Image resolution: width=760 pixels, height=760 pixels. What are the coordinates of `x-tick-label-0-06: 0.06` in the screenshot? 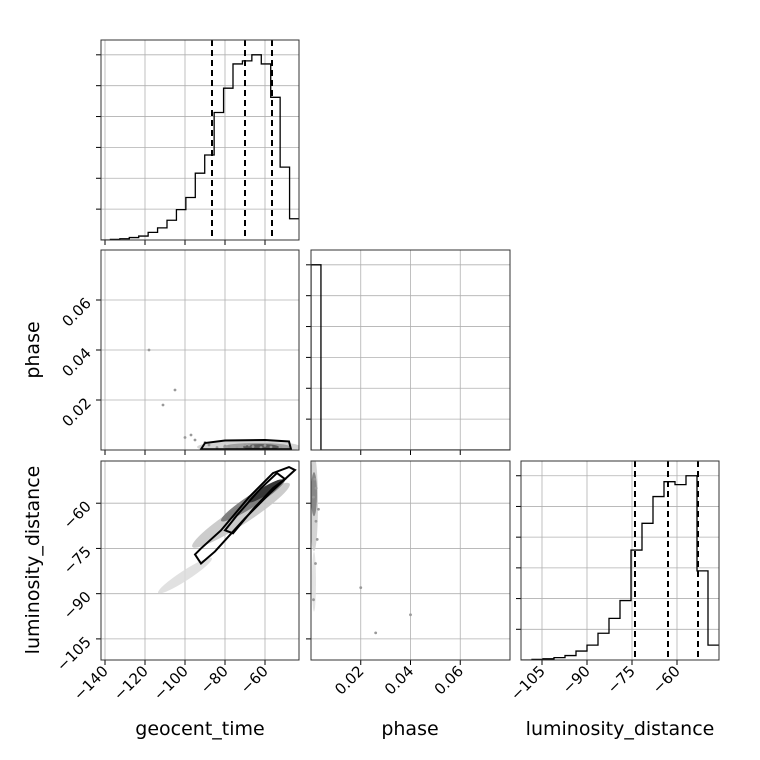 It's located at (449, 680).